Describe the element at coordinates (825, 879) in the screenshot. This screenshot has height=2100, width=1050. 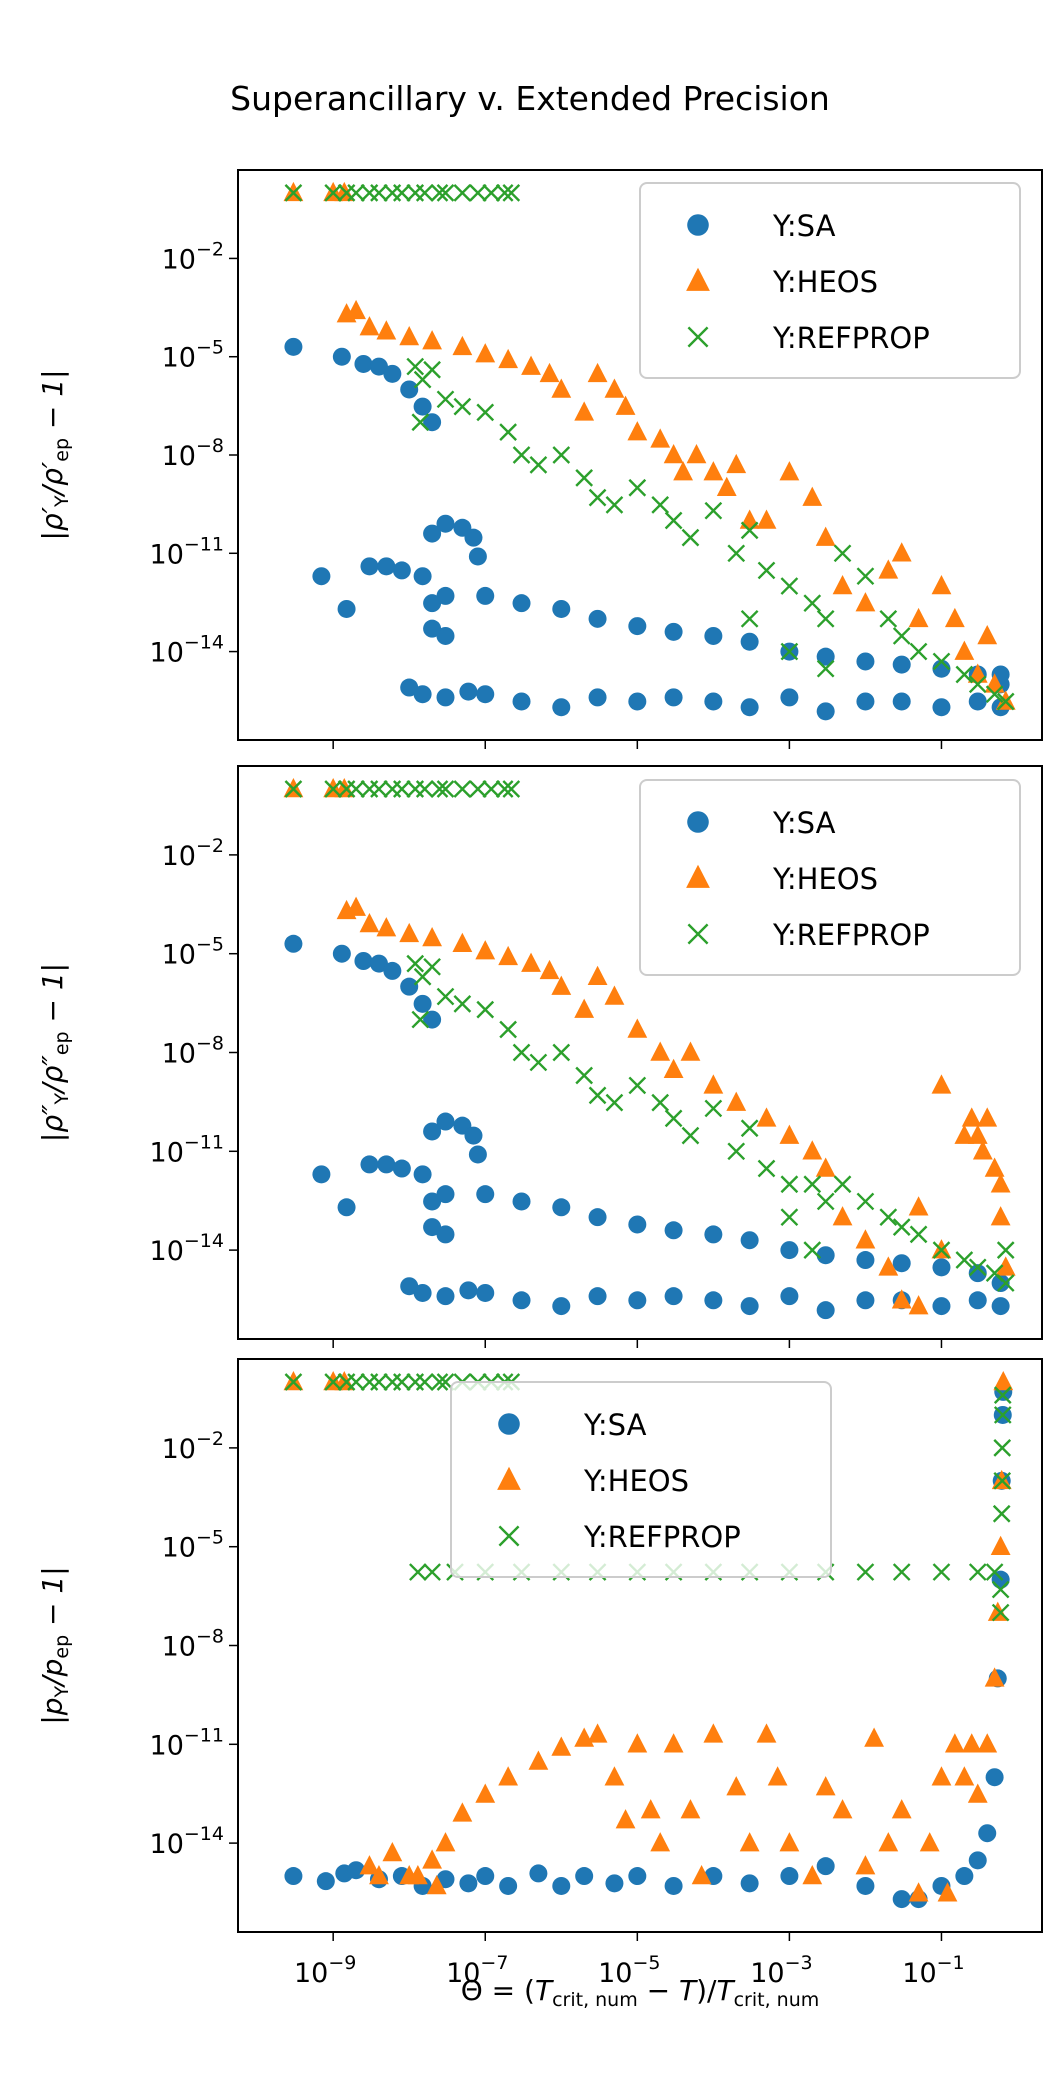
I see `legend-label: Y:HEOS` at that location.